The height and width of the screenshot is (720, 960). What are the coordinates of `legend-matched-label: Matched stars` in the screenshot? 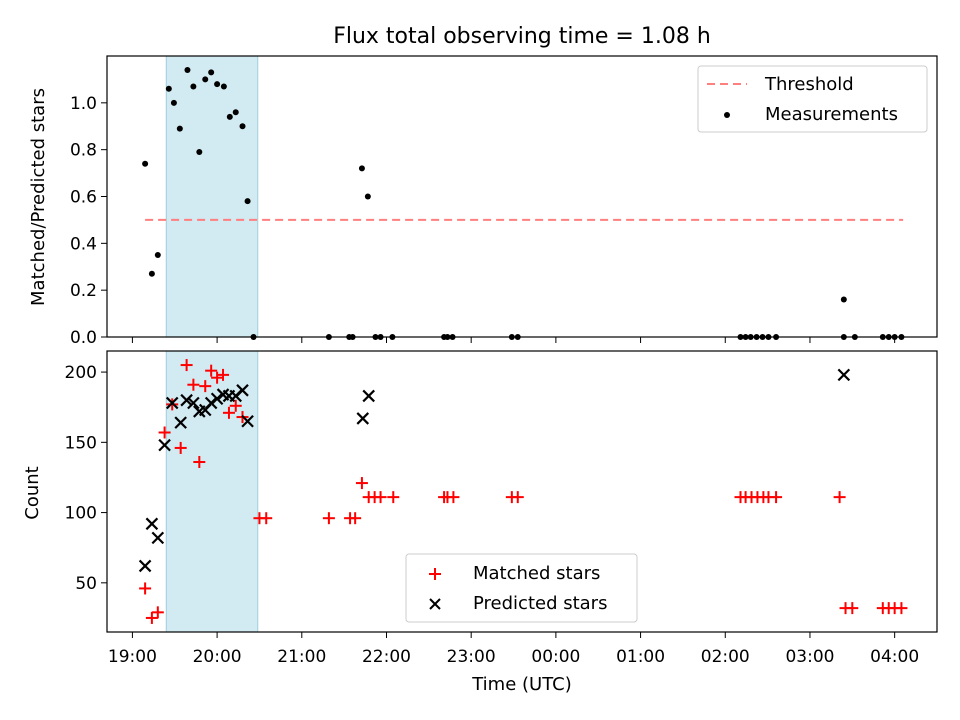 It's located at (536, 573).